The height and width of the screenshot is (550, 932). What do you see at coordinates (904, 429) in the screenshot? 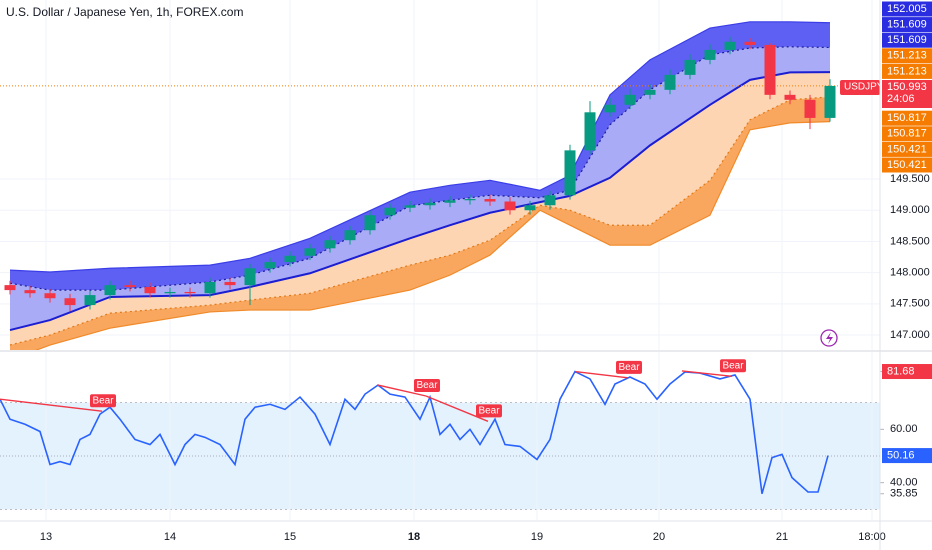
I see `y-tick-label: 60.00` at bounding box center [904, 429].